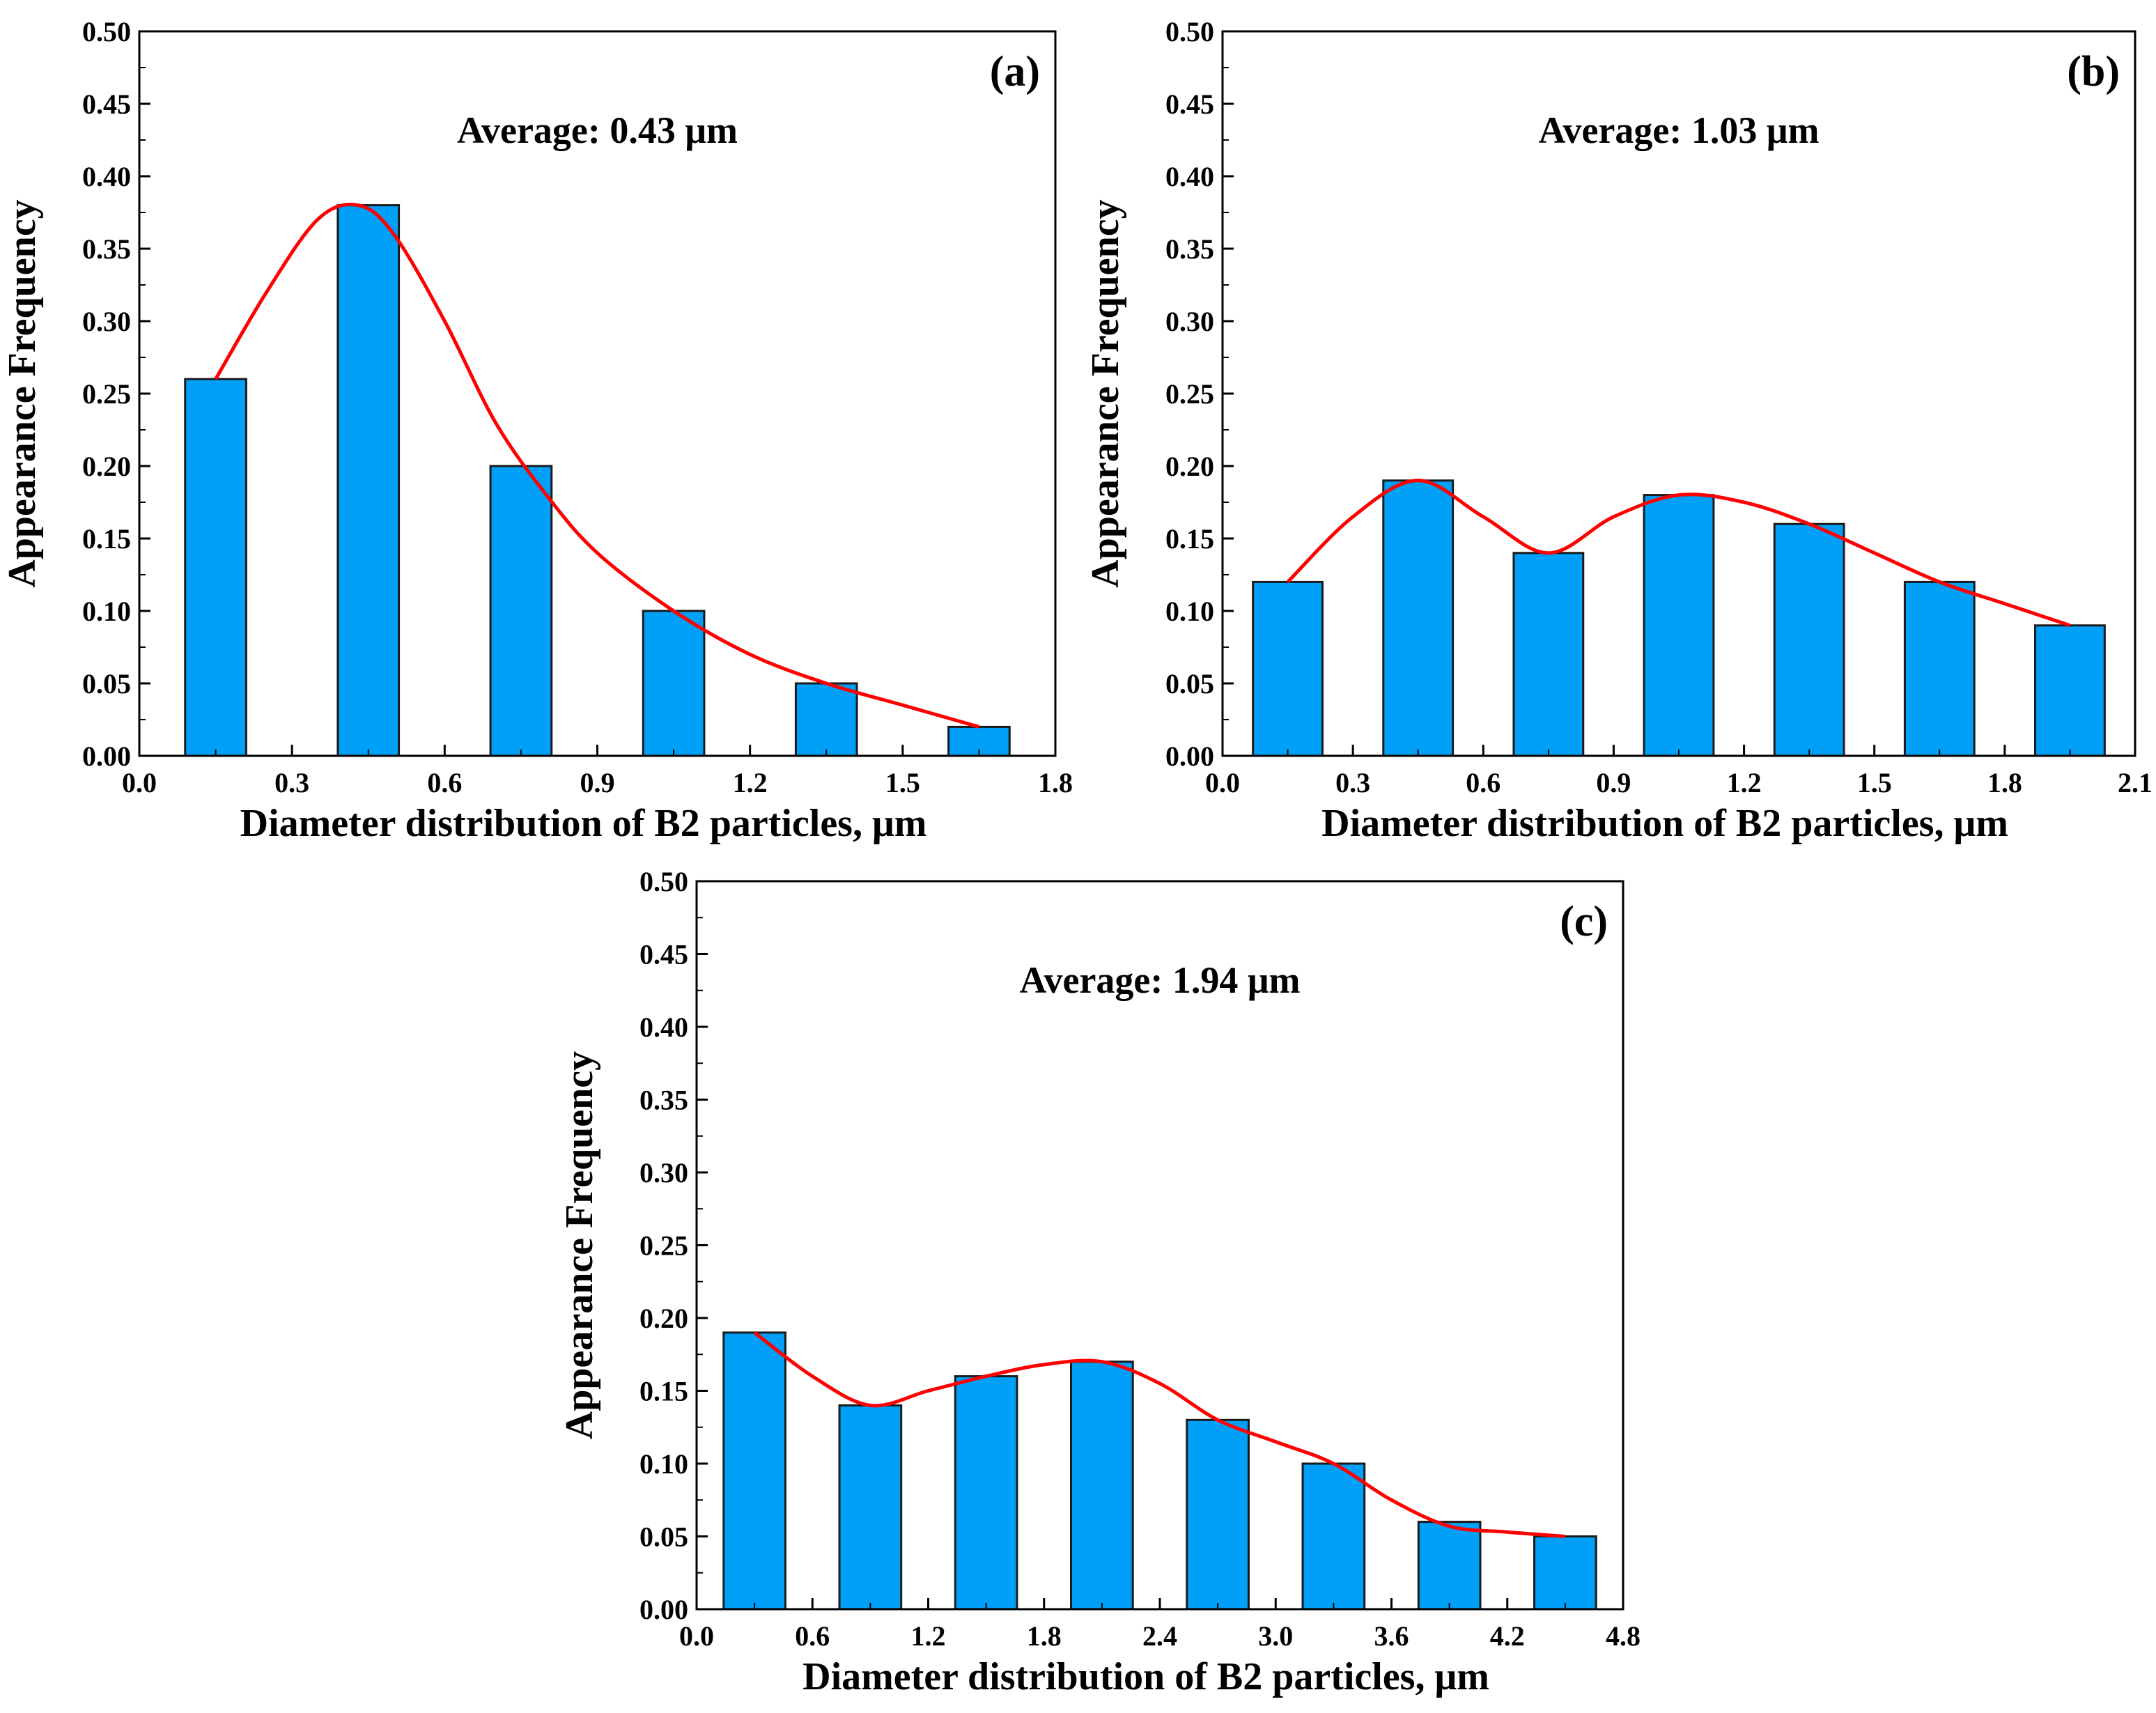 This screenshot has width=2156, height=1713. What do you see at coordinates (1275, 1636) in the screenshot?
I see `x-tick-label: 3.0` at bounding box center [1275, 1636].